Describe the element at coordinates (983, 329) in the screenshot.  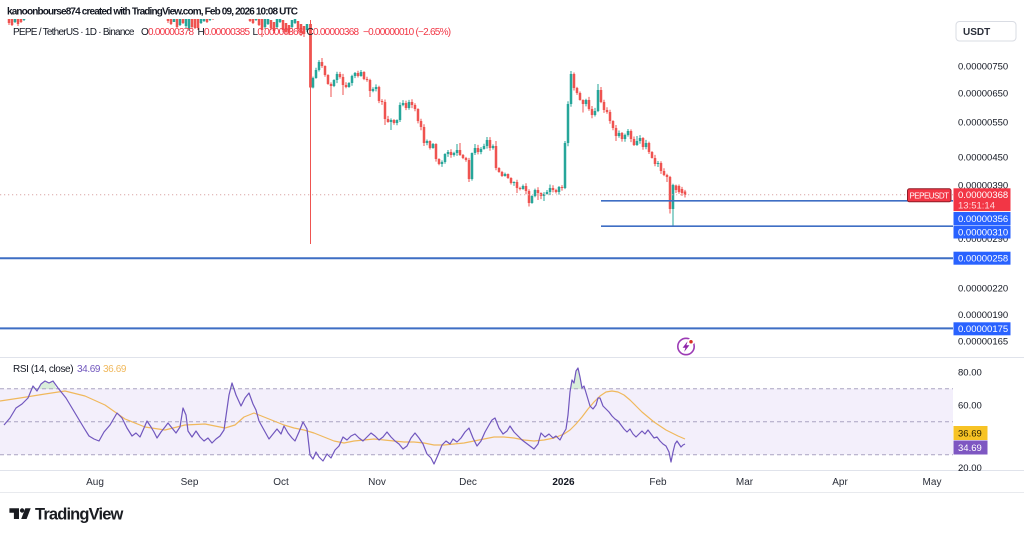
I see `svg-text: 0.00000175` at that location.